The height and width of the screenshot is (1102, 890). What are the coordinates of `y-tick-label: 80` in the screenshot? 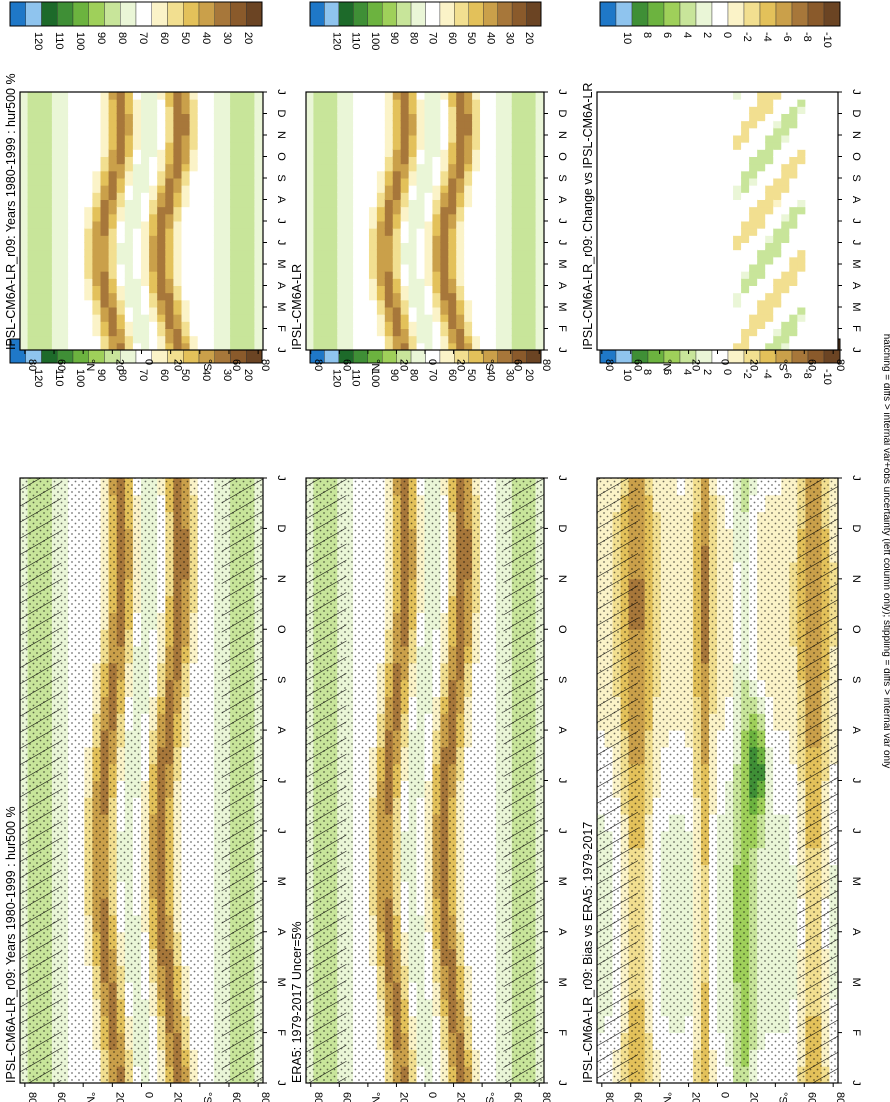 It's located at (265, 1097).